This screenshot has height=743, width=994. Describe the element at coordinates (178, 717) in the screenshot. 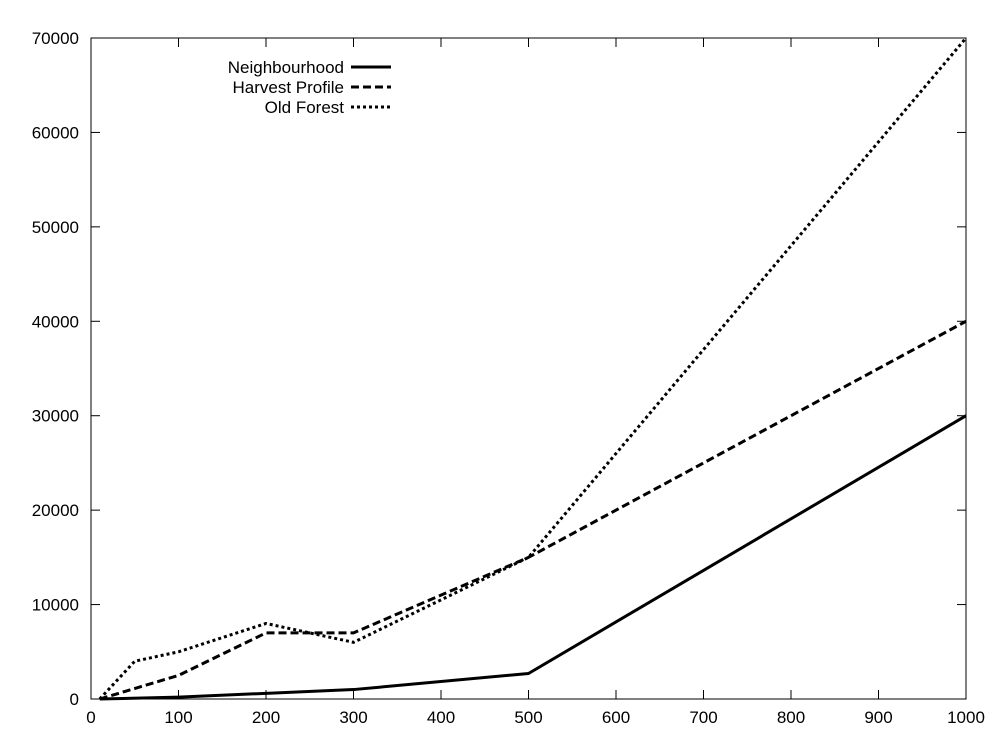

I see `x-tick-label: 100` at that location.